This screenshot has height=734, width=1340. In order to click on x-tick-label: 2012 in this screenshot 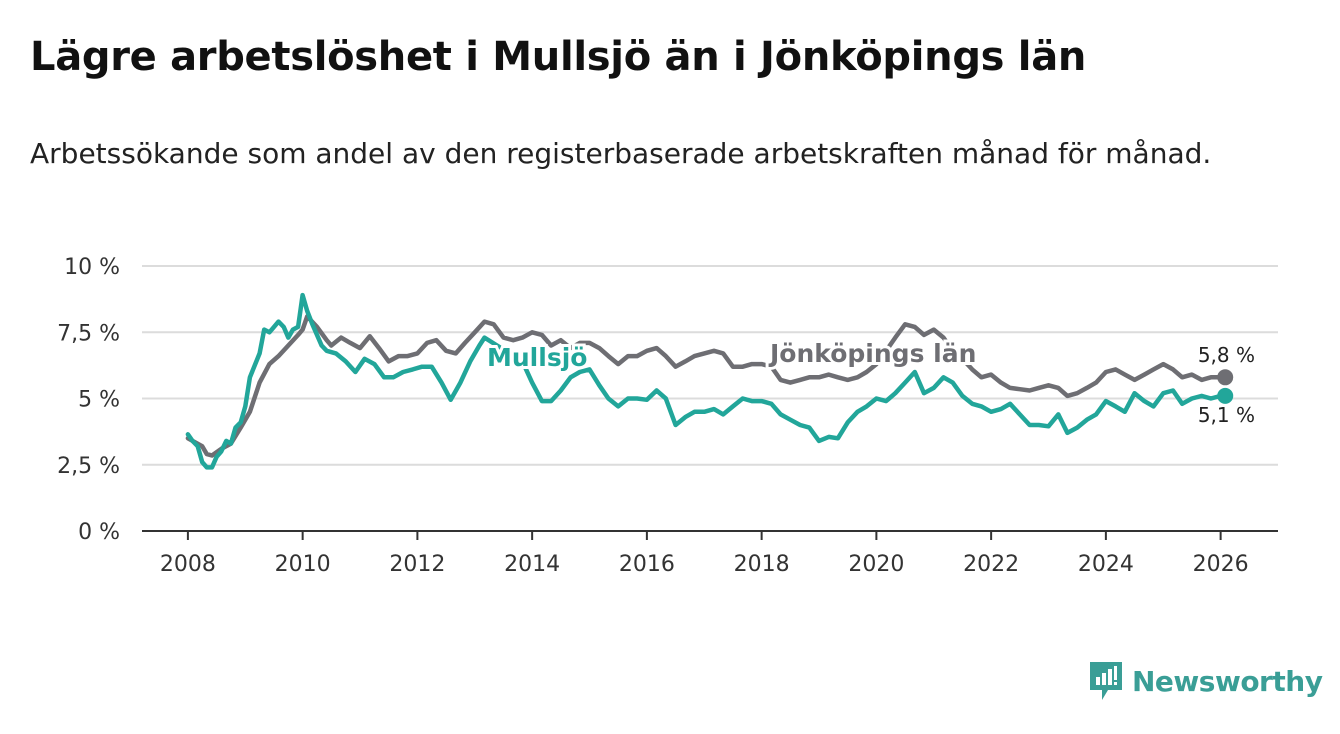, I will do `click(417, 564)`.